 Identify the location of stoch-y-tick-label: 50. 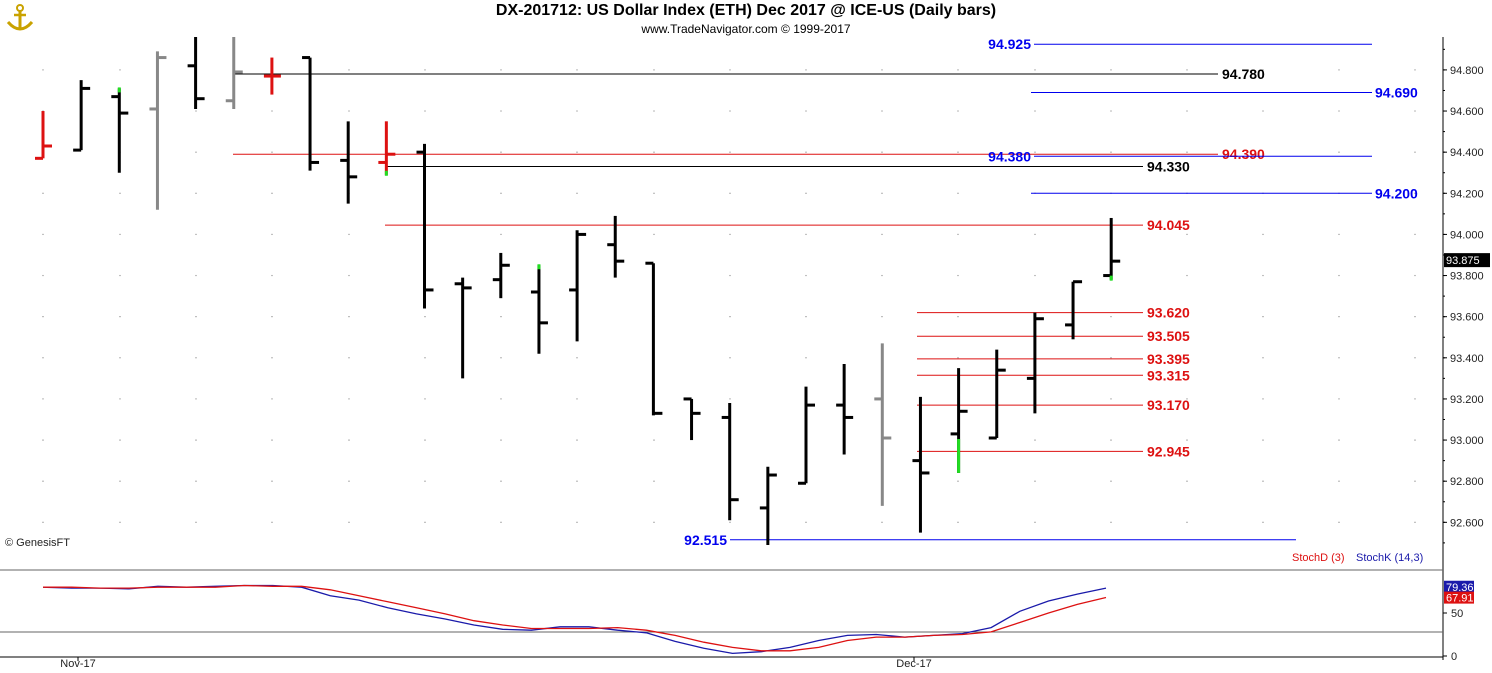
(1457, 614).